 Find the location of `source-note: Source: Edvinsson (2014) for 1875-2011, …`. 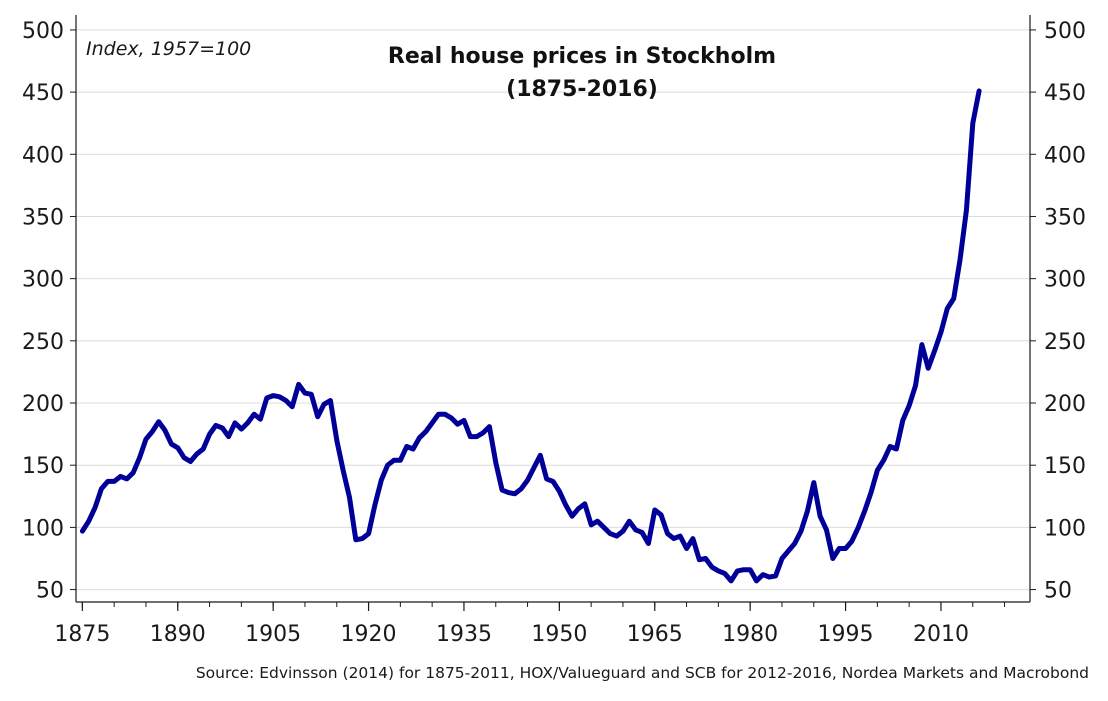

source-note: Source: Edvinsson (2014) for 1875-2011, … is located at coordinates (642, 673).